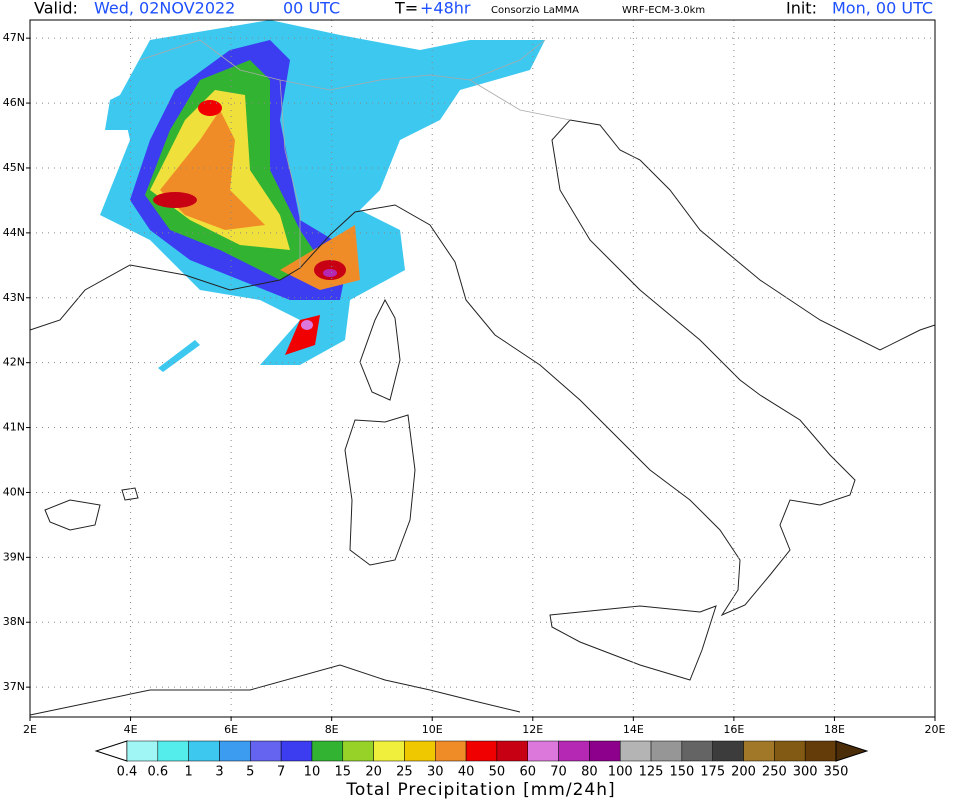  Describe the element at coordinates (633, 643) in the screenshot. I see `island-sicily` at that location.